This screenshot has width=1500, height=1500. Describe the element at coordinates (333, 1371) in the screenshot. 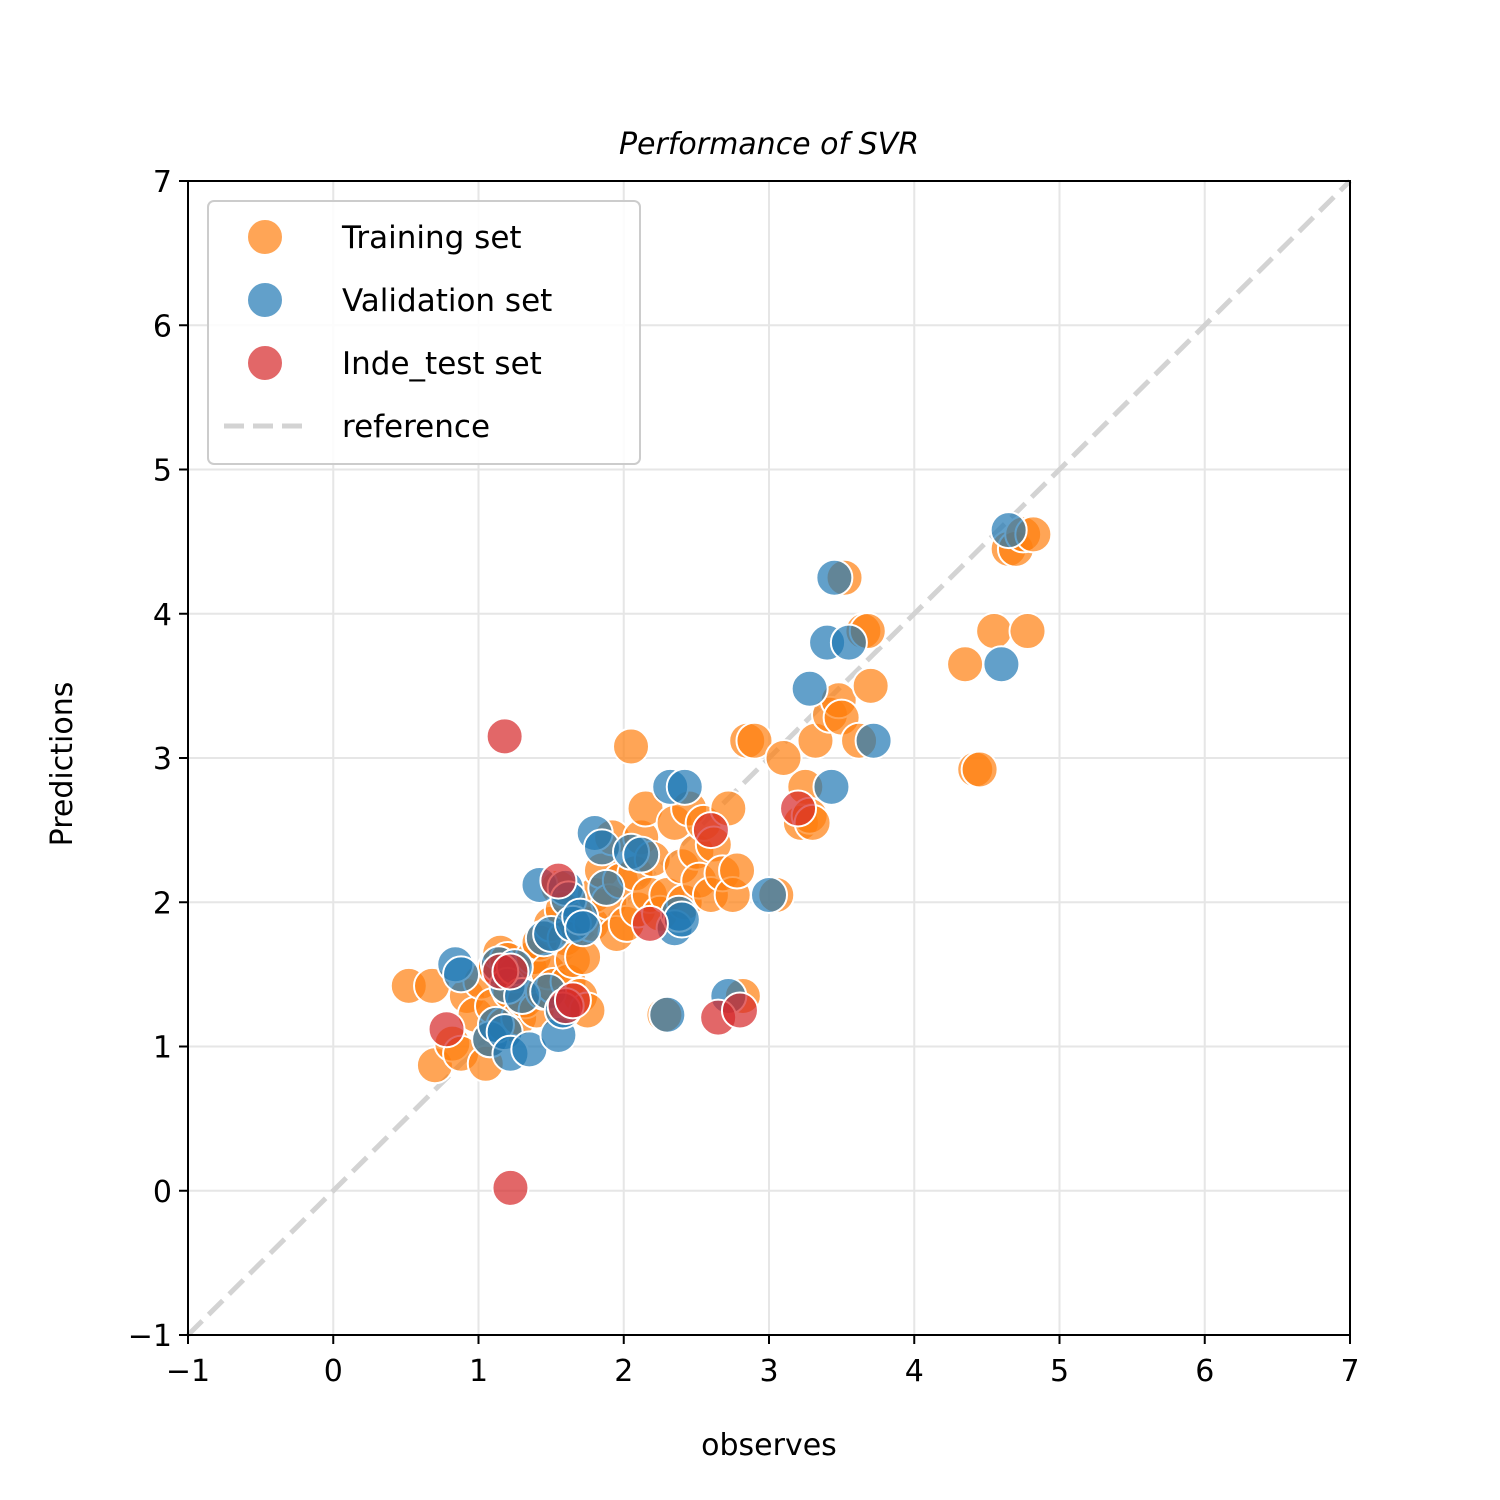

I see `x-tick-label: 0` at that location.